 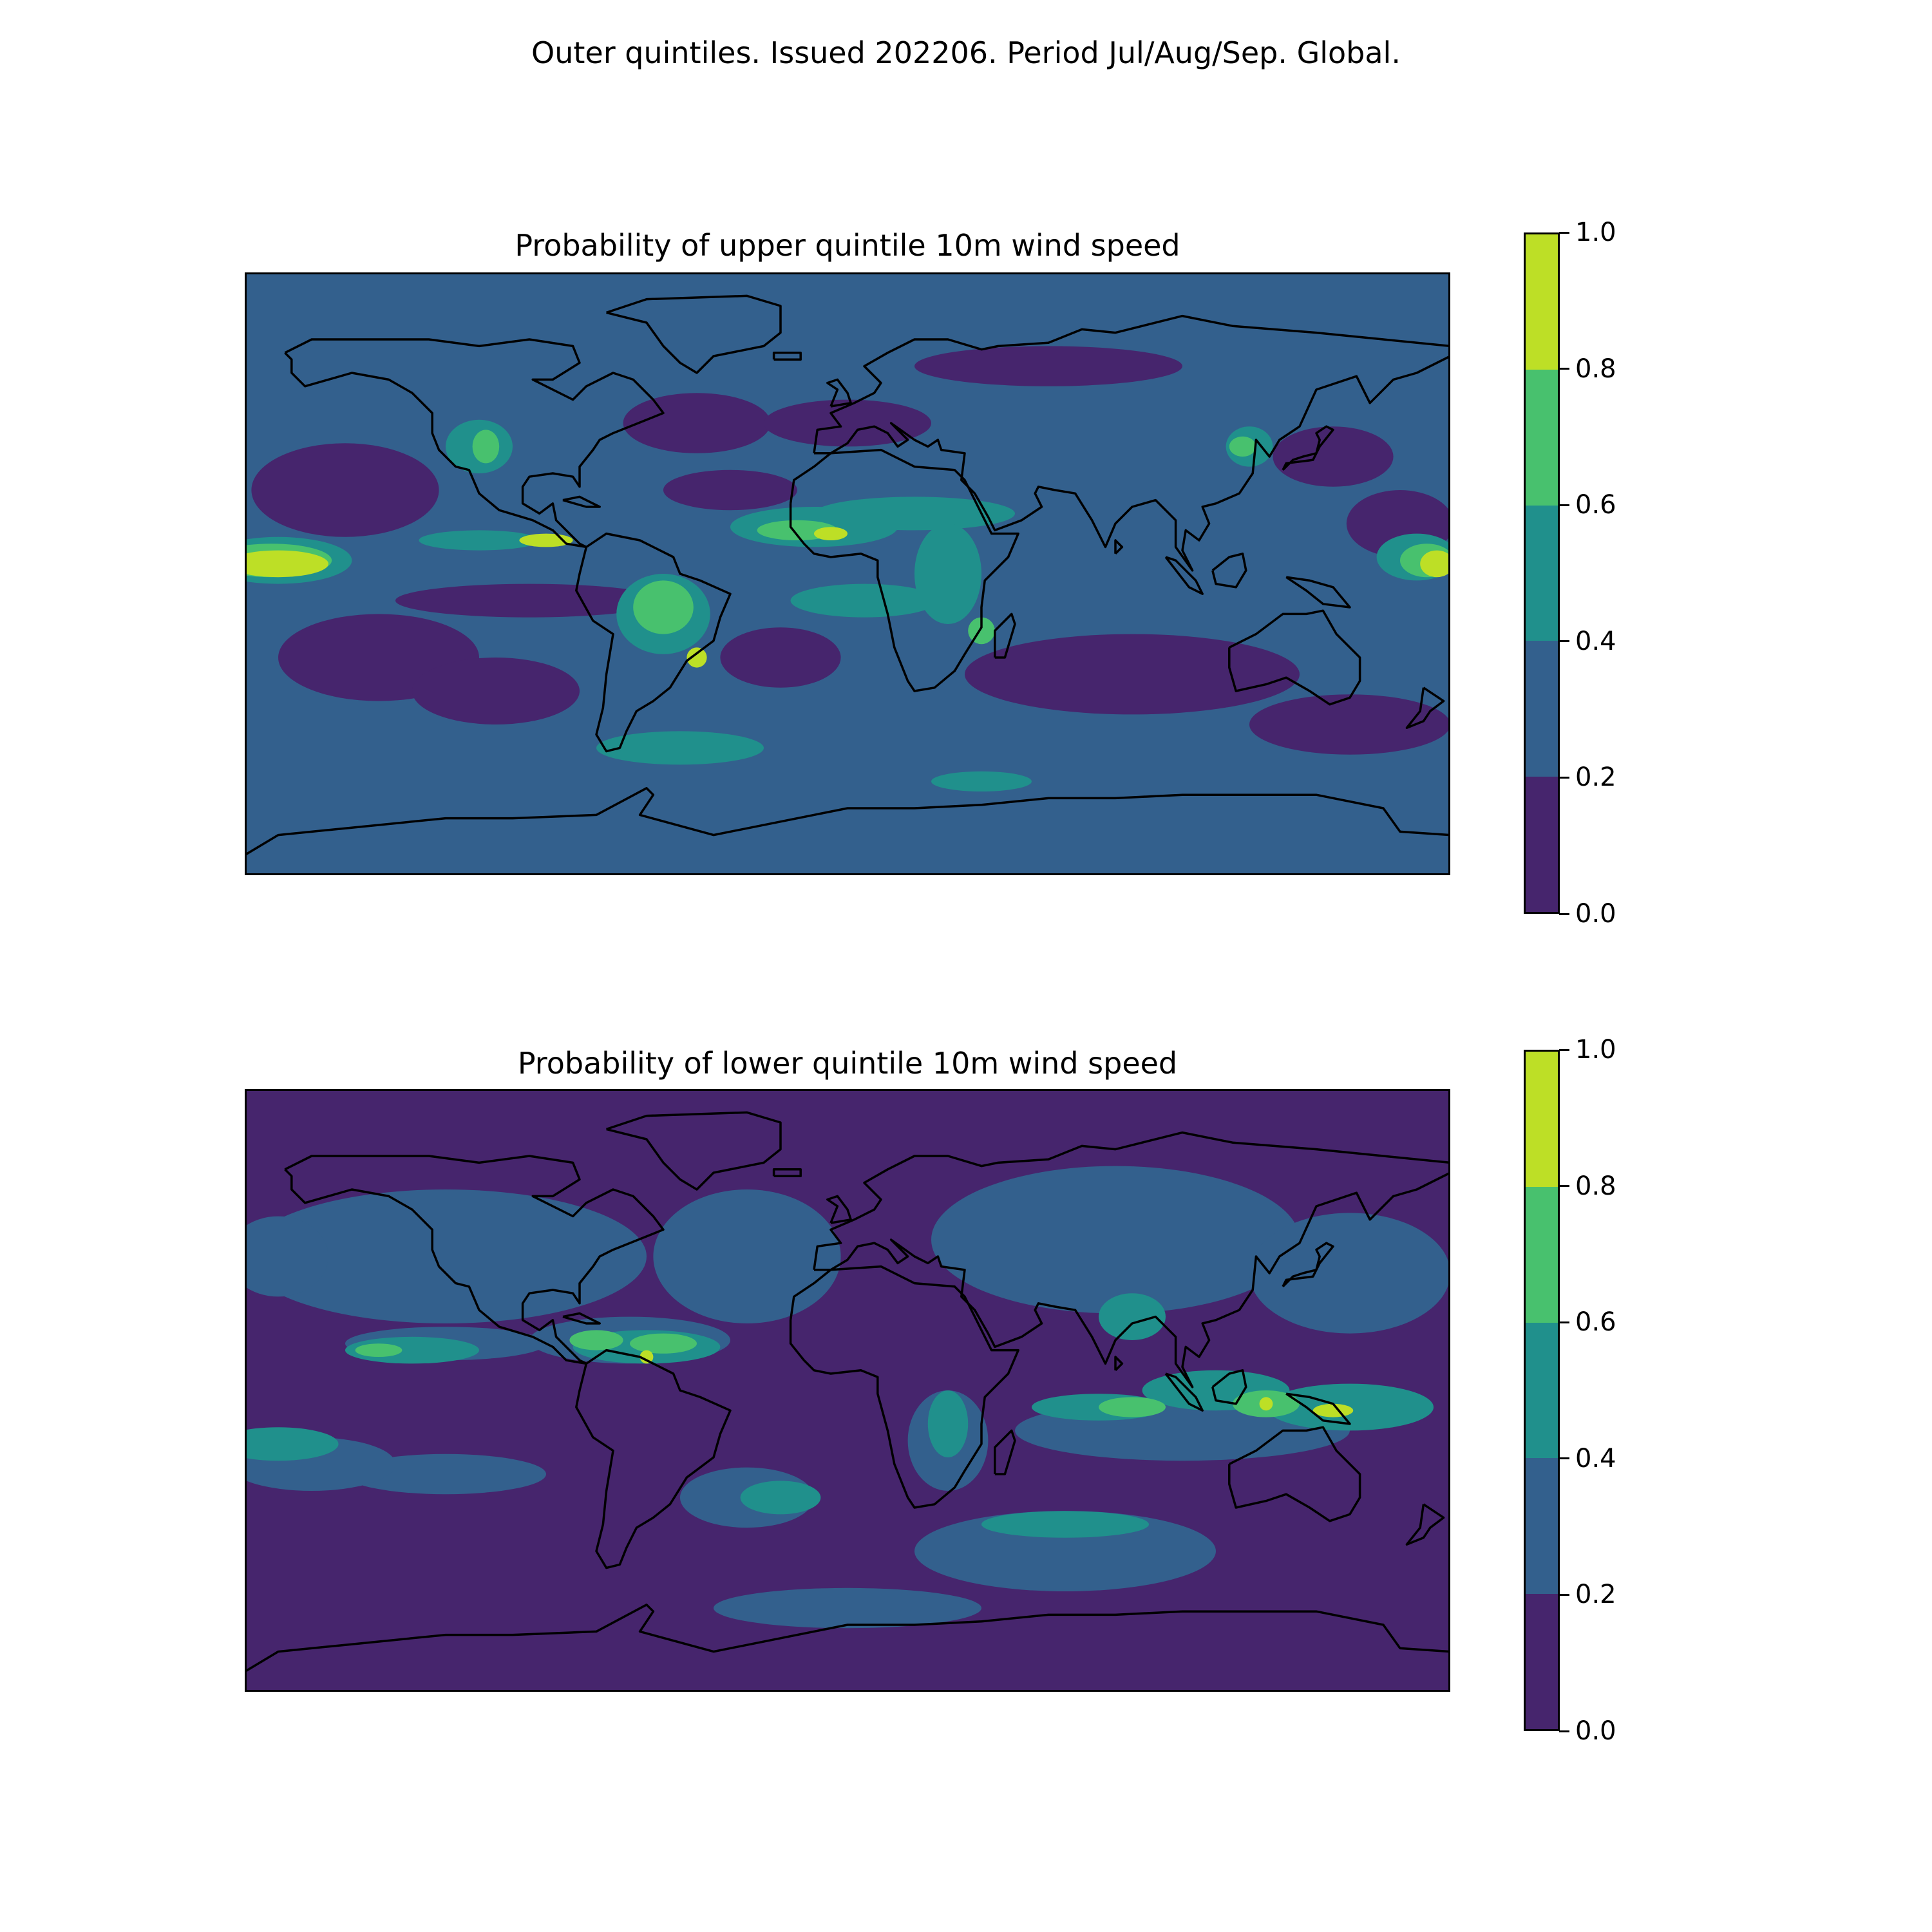 What do you see at coordinates (1542, 1390) in the screenshot?
I see `colorbar-lower` at bounding box center [1542, 1390].